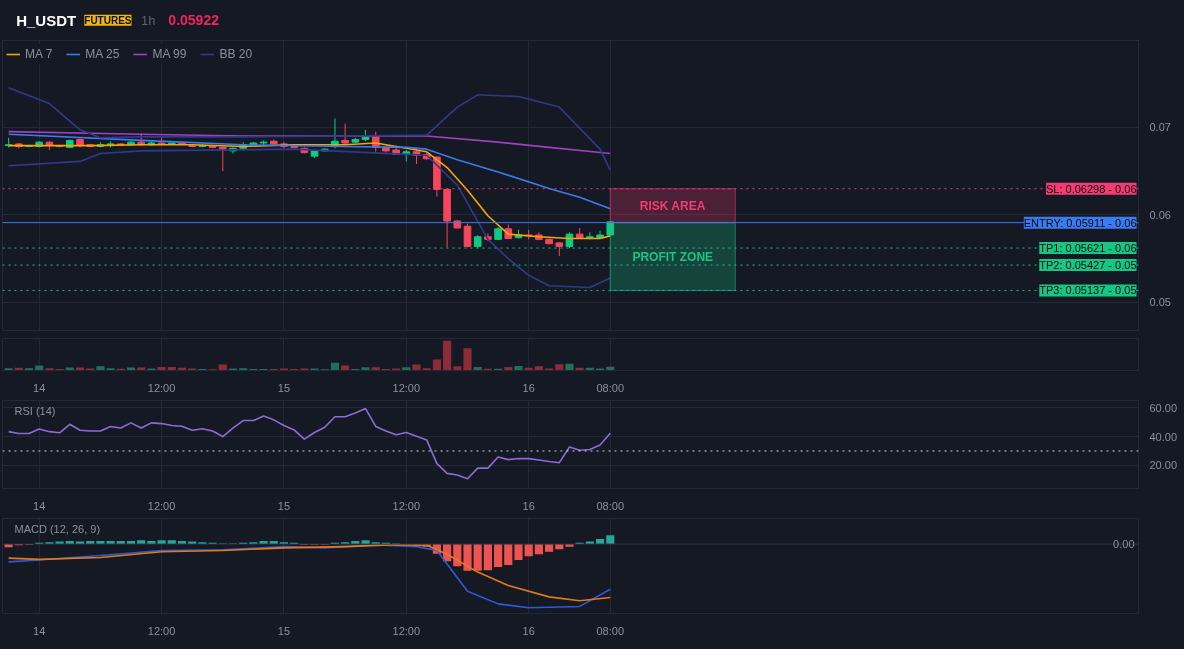  I want to click on legend-label: BB 20, so click(236, 54).